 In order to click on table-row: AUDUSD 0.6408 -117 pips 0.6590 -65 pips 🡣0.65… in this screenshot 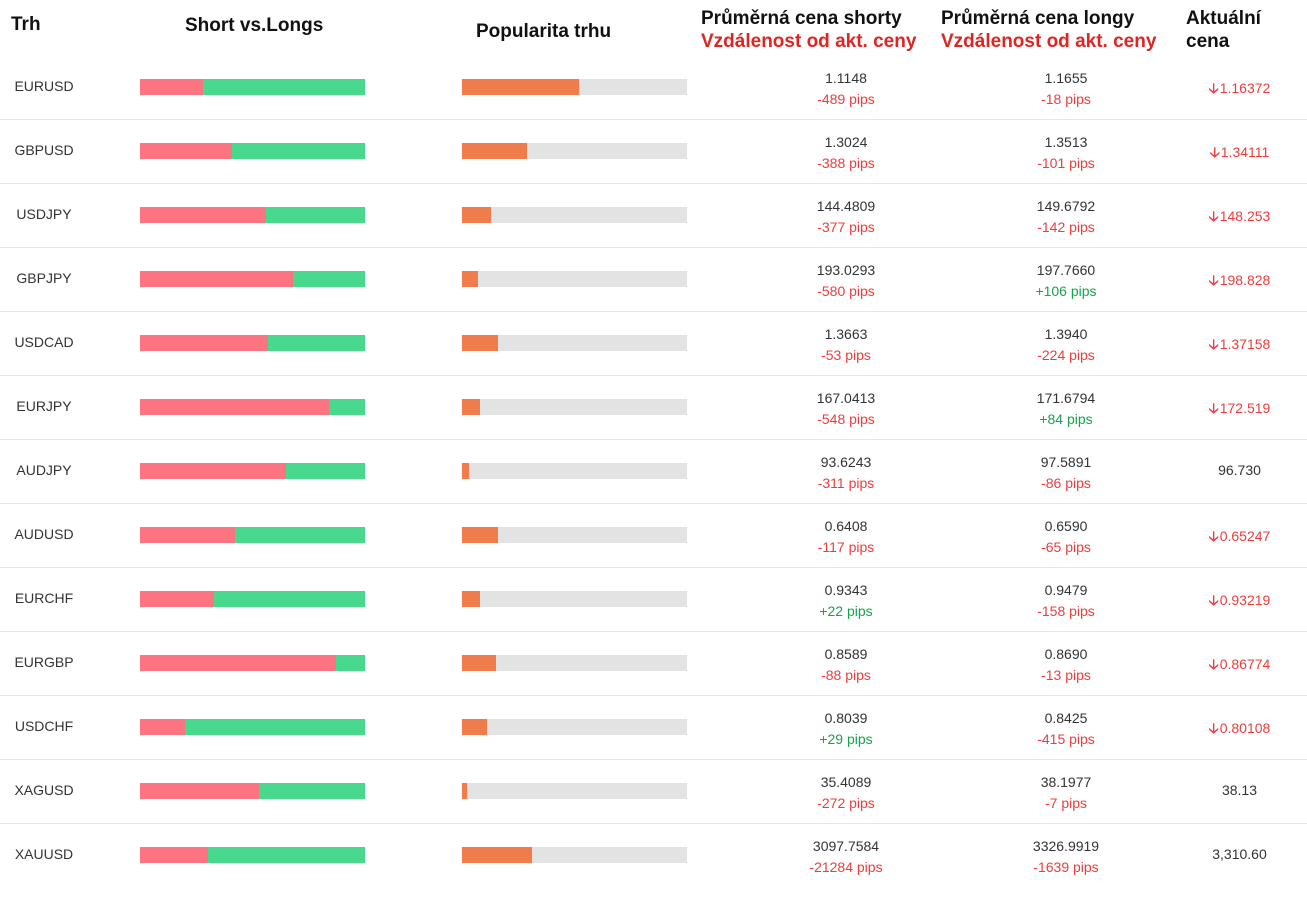, I will do `click(653, 536)`.